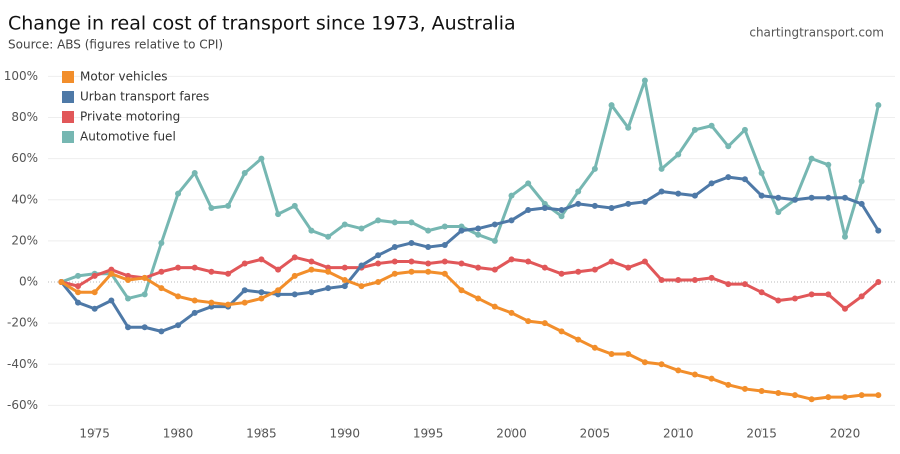 This screenshot has width=900, height=454. Describe the element at coordinates (24, 158) in the screenshot. I see `y-tick-label: 60%` at that location.